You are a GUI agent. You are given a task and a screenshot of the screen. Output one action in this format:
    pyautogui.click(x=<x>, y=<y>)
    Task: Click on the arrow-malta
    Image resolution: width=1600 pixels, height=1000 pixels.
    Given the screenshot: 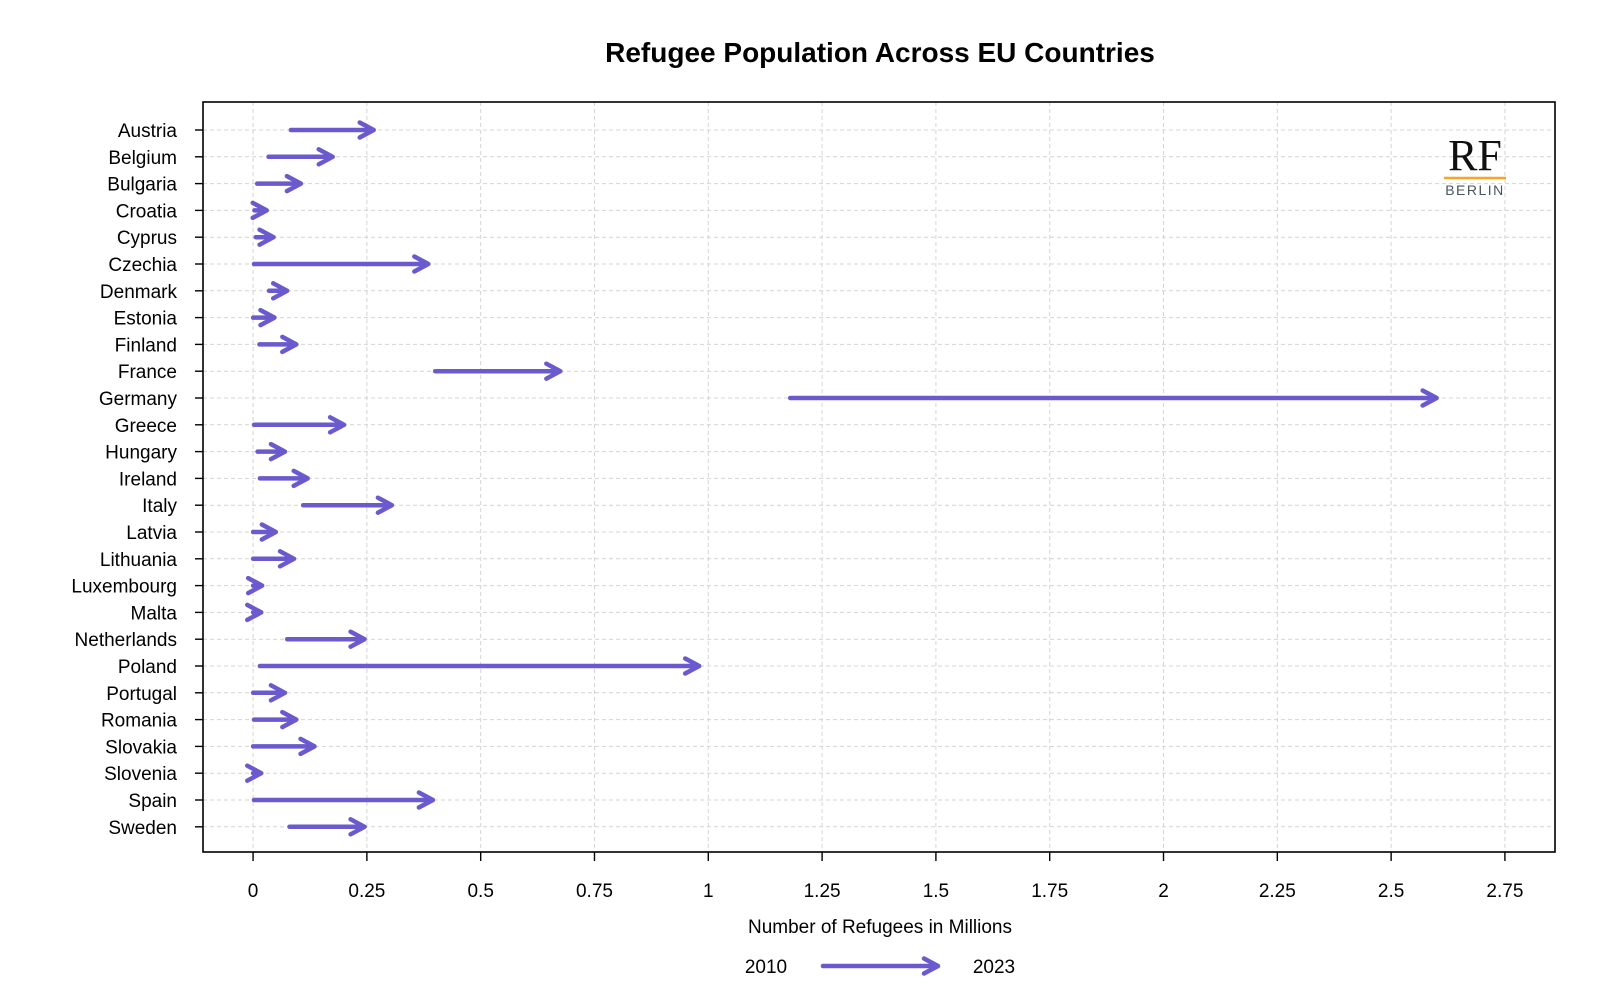 What is the action you would take?
    pyautogui.click(x=254, y=612)
    